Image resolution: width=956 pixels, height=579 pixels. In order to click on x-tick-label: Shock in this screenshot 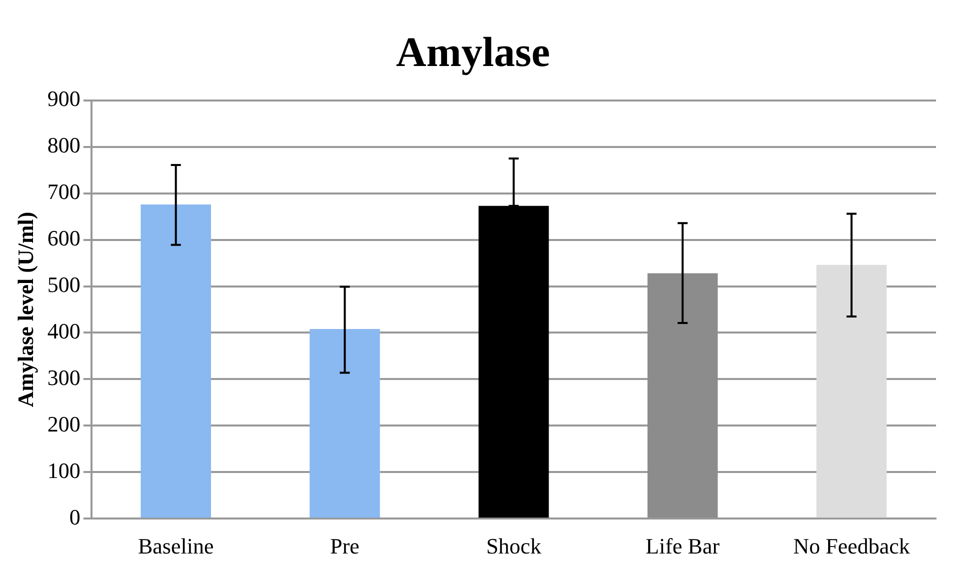, I will do `click(514, 546)`.